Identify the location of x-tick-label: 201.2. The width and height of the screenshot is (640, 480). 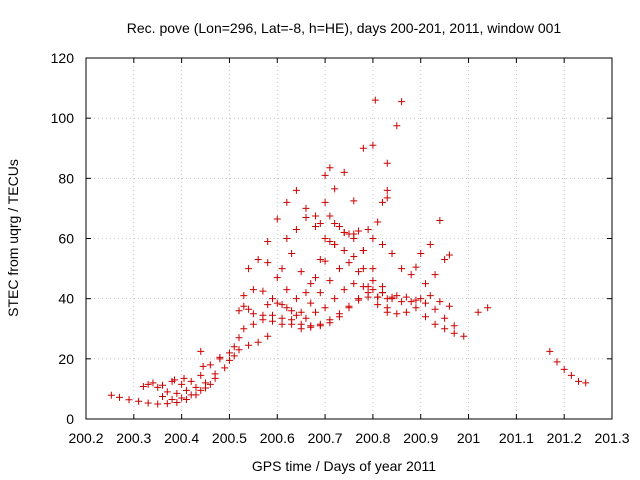
(564, 438).